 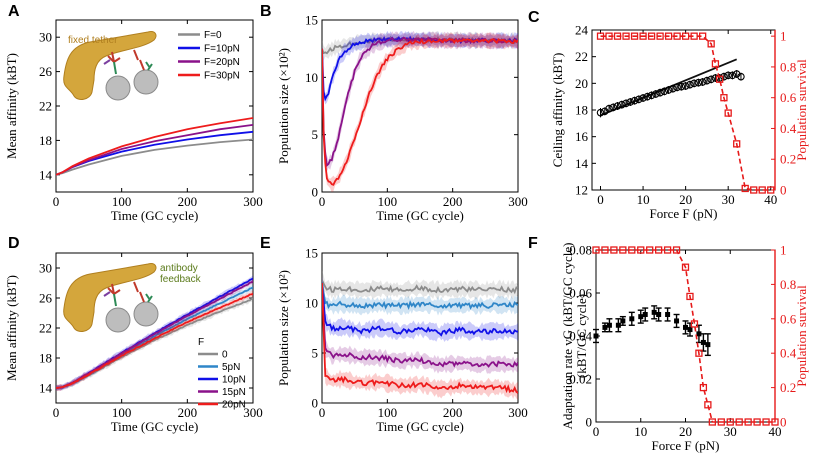 I want to click on series-band-20pN, so click(x=420, y=338).